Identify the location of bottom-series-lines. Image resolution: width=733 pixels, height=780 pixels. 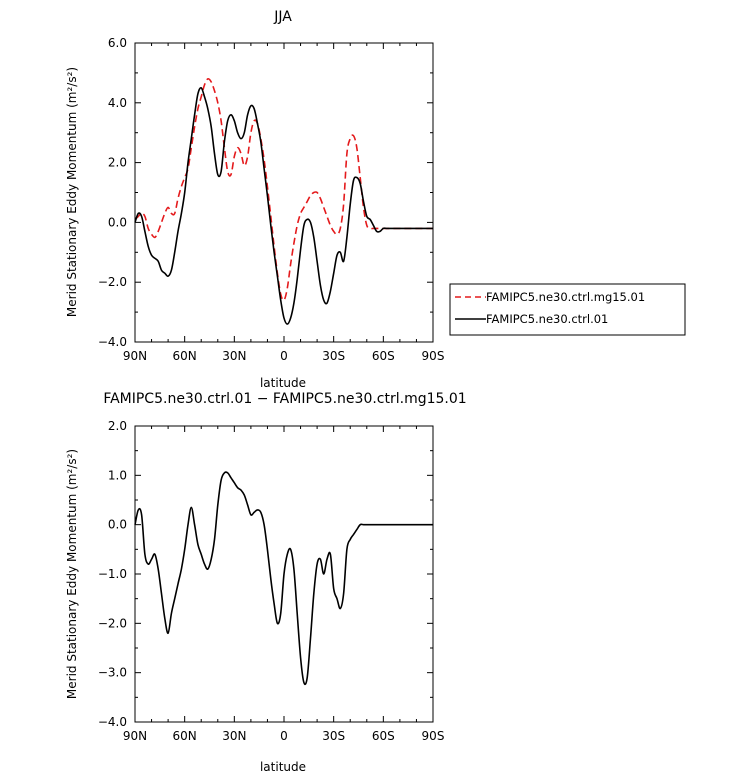
(283, 578).